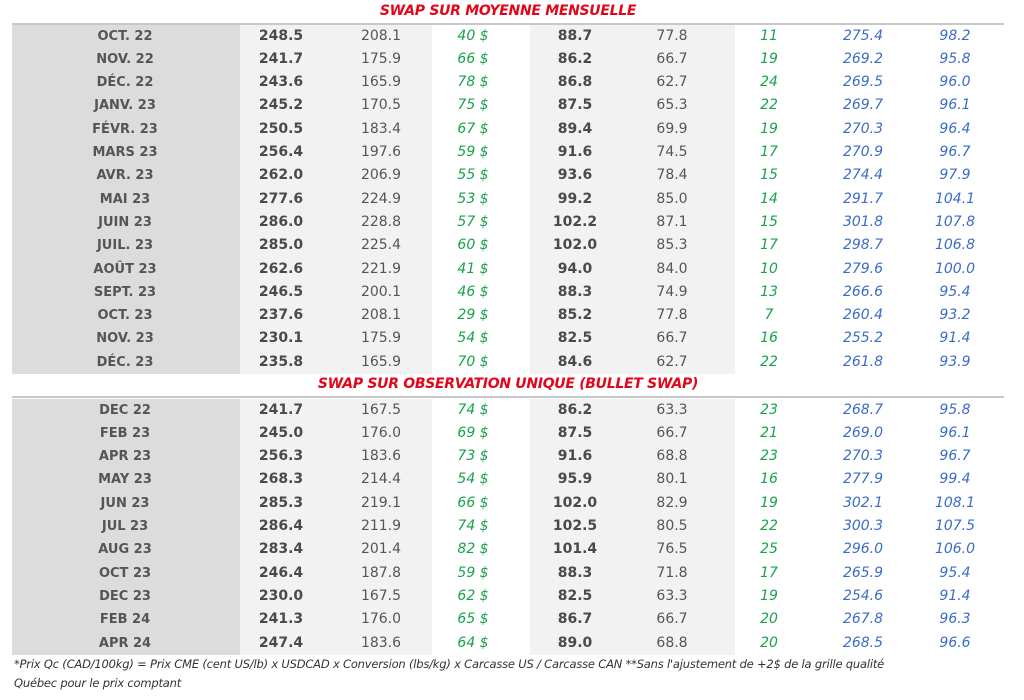 The image size is (1024, 700). Describe the element at coordinates (672, 128) in the screenshot. I see `table-cell: 69.9` at that location.